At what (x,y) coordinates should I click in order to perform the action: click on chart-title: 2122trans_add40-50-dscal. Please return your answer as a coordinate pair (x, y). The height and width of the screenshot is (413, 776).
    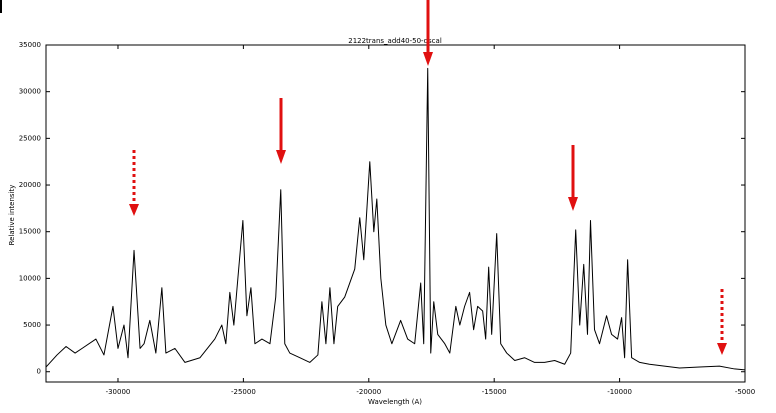
    Looking at the image, I should click on (395, 41).